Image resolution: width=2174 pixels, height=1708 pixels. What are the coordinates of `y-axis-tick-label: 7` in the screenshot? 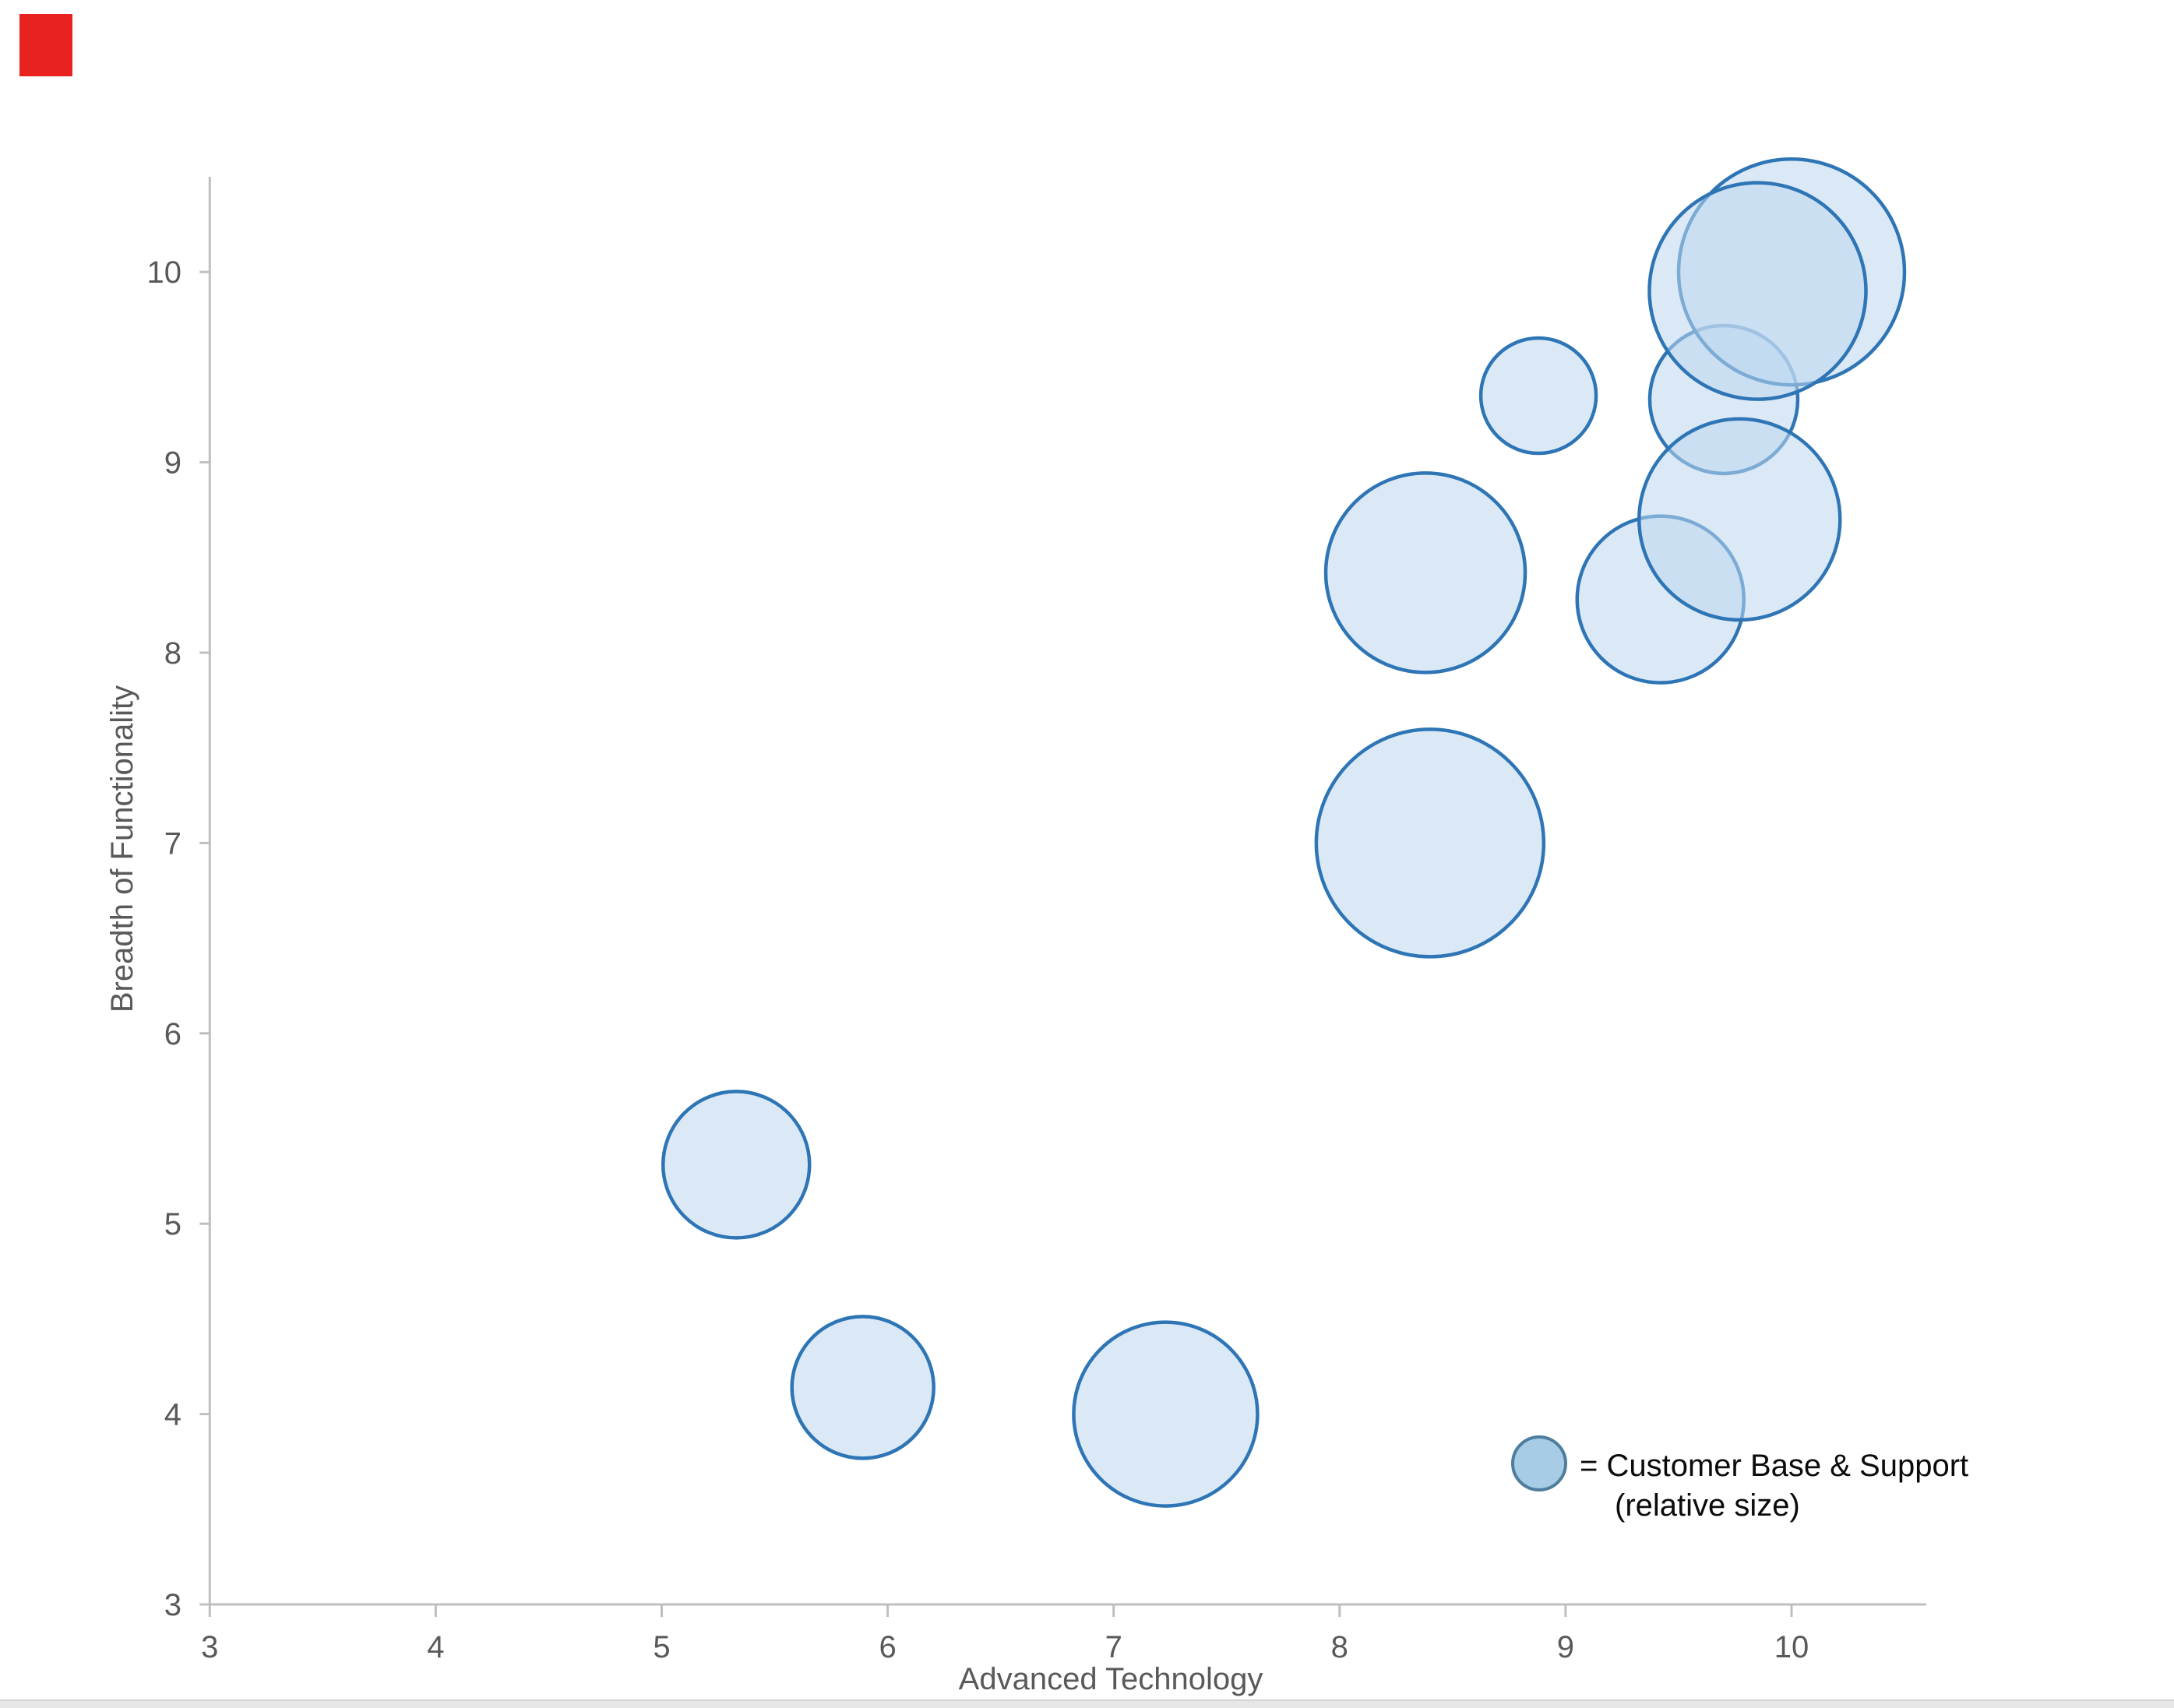 It's located at (172, 843).